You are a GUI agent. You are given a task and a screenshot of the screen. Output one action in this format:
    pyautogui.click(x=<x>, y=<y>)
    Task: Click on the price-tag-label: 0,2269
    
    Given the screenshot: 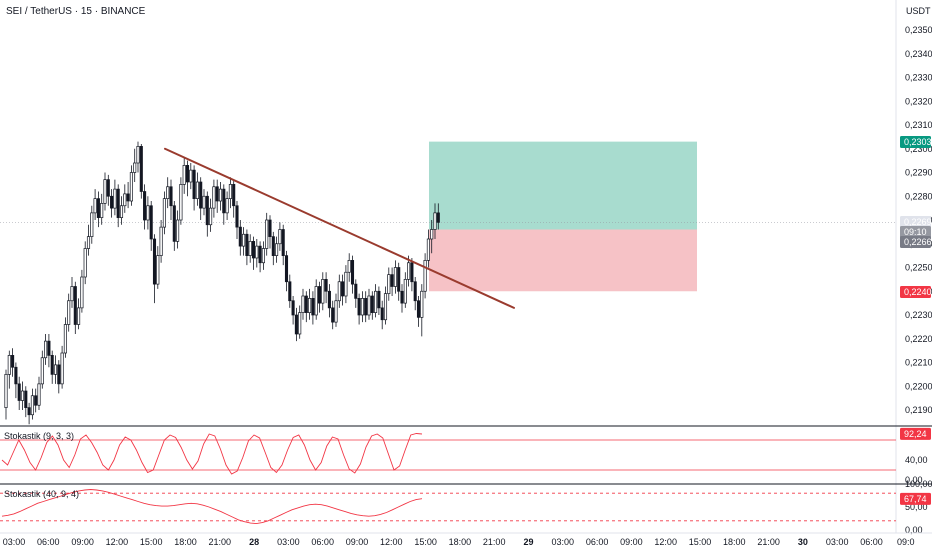 What is the action you would take?
    pyautogui.click(x=918, y=222)
    